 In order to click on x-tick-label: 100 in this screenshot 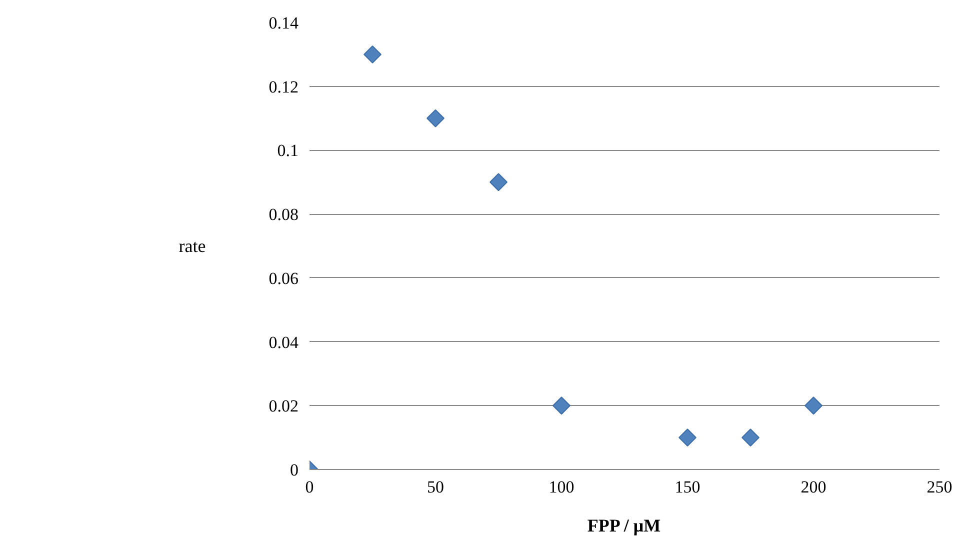, I will do `click(561, 487)`.